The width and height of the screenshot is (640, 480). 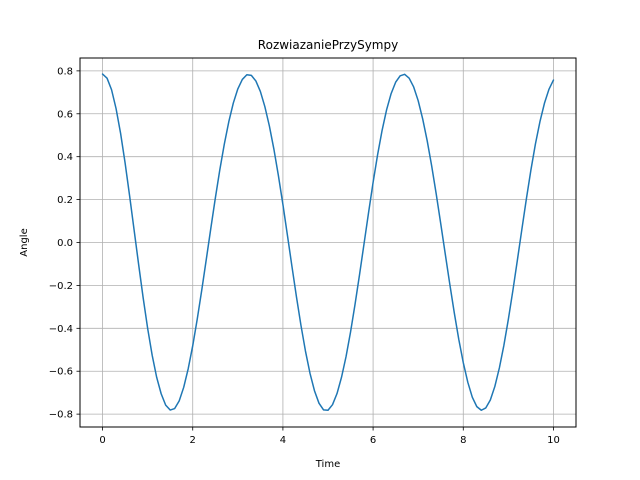 I want to click on y-tick-label: 0.2, so click(x=65, y=200).